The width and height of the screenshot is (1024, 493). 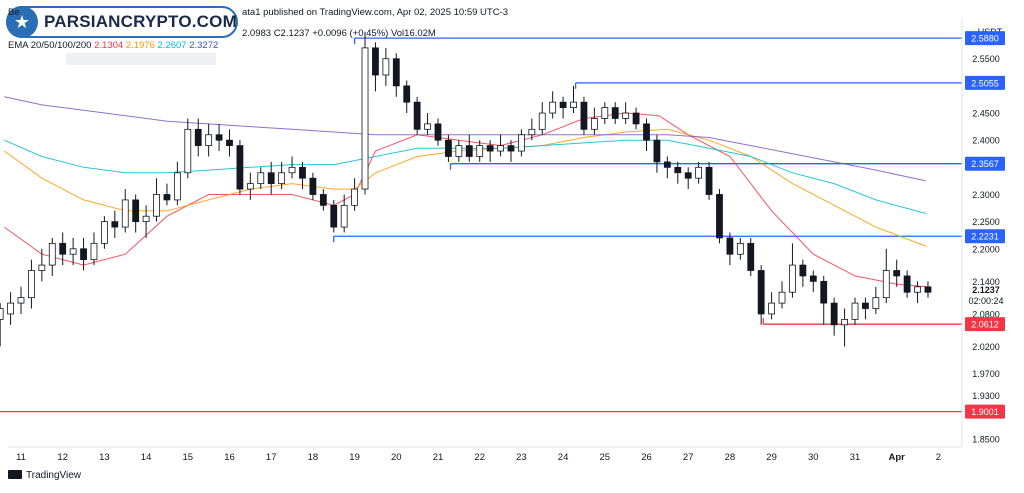 What do you see at coordinates (140, 21) in the screenshot?
I see `logo-text: PARSIANCRYPTO.COM` at bounding box center [140, 21].